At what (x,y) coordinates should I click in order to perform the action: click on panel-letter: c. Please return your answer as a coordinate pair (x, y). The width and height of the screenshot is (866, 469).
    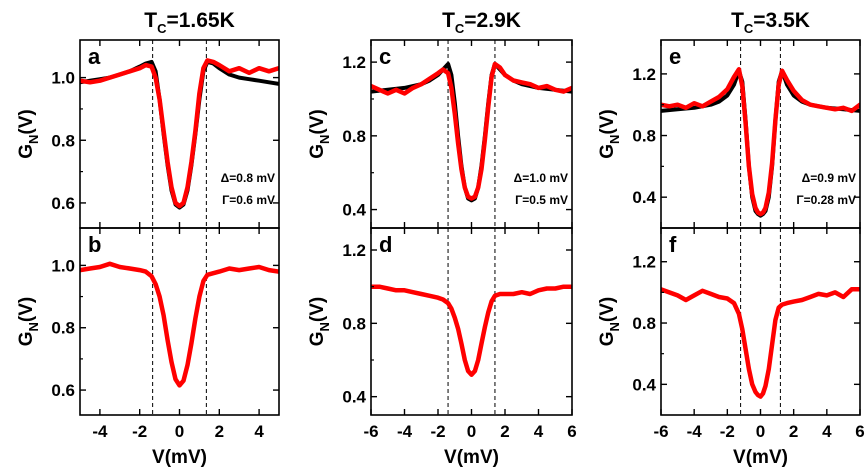
    Looking at the image, I should click on (385, 56).